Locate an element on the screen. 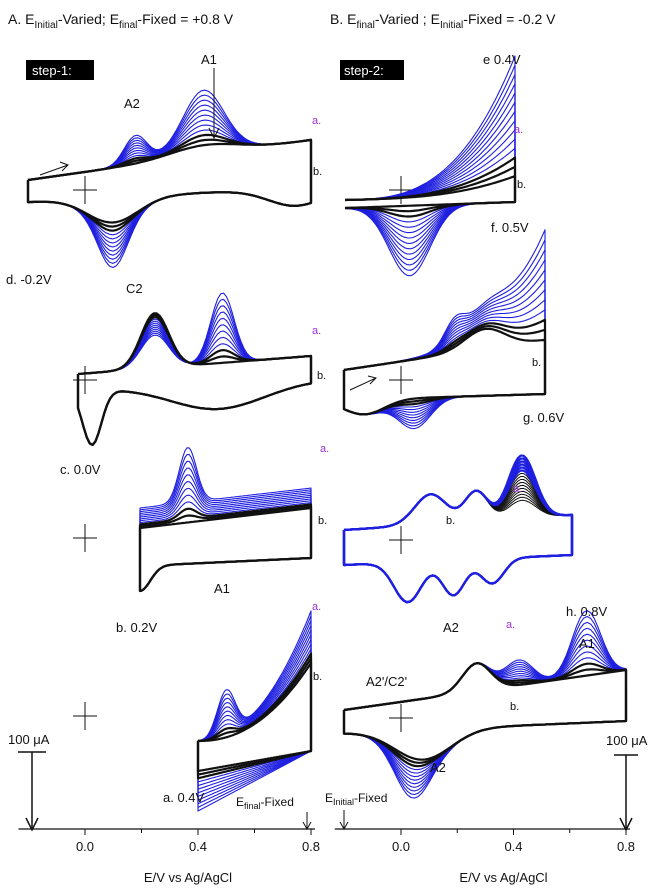  step2-badge is located at coordinates (372, 70).